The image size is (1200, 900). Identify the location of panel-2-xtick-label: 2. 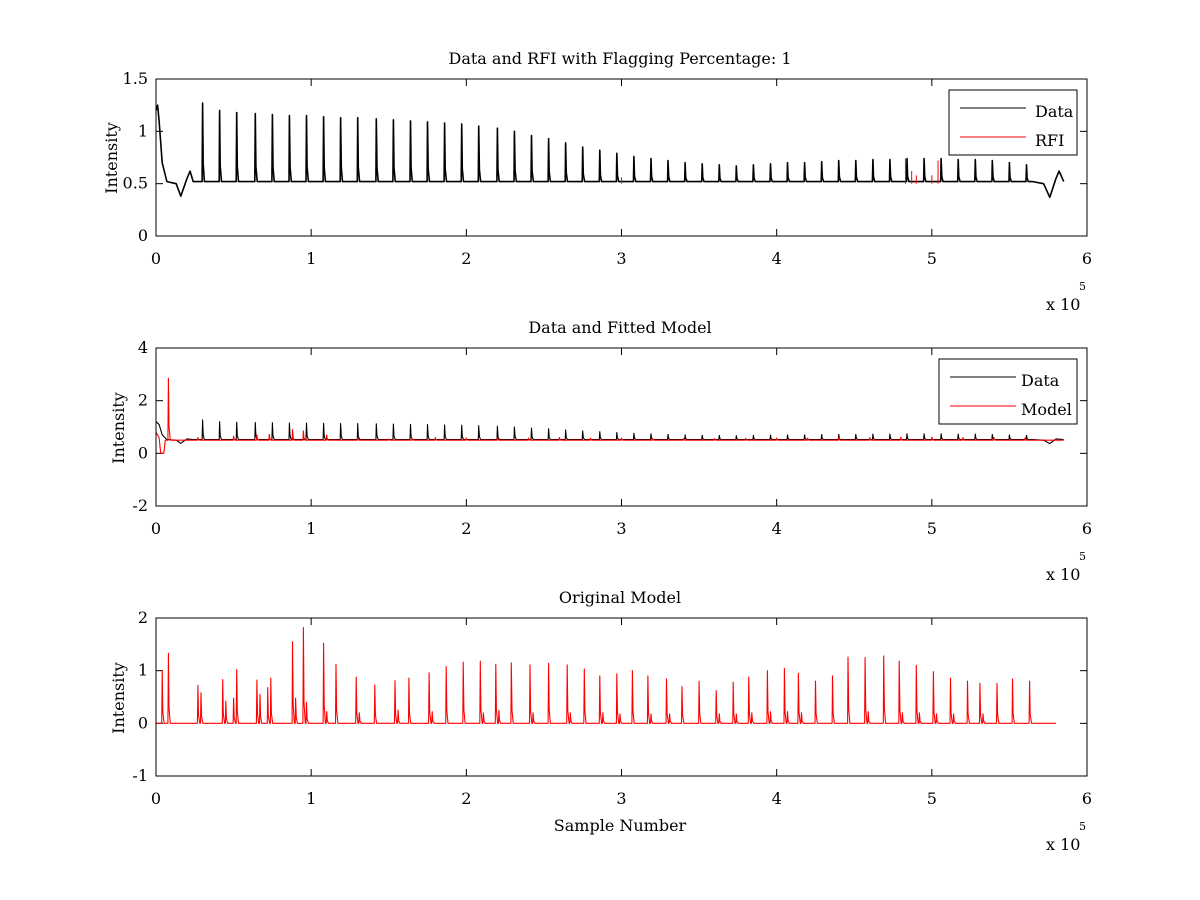
(466, 528).